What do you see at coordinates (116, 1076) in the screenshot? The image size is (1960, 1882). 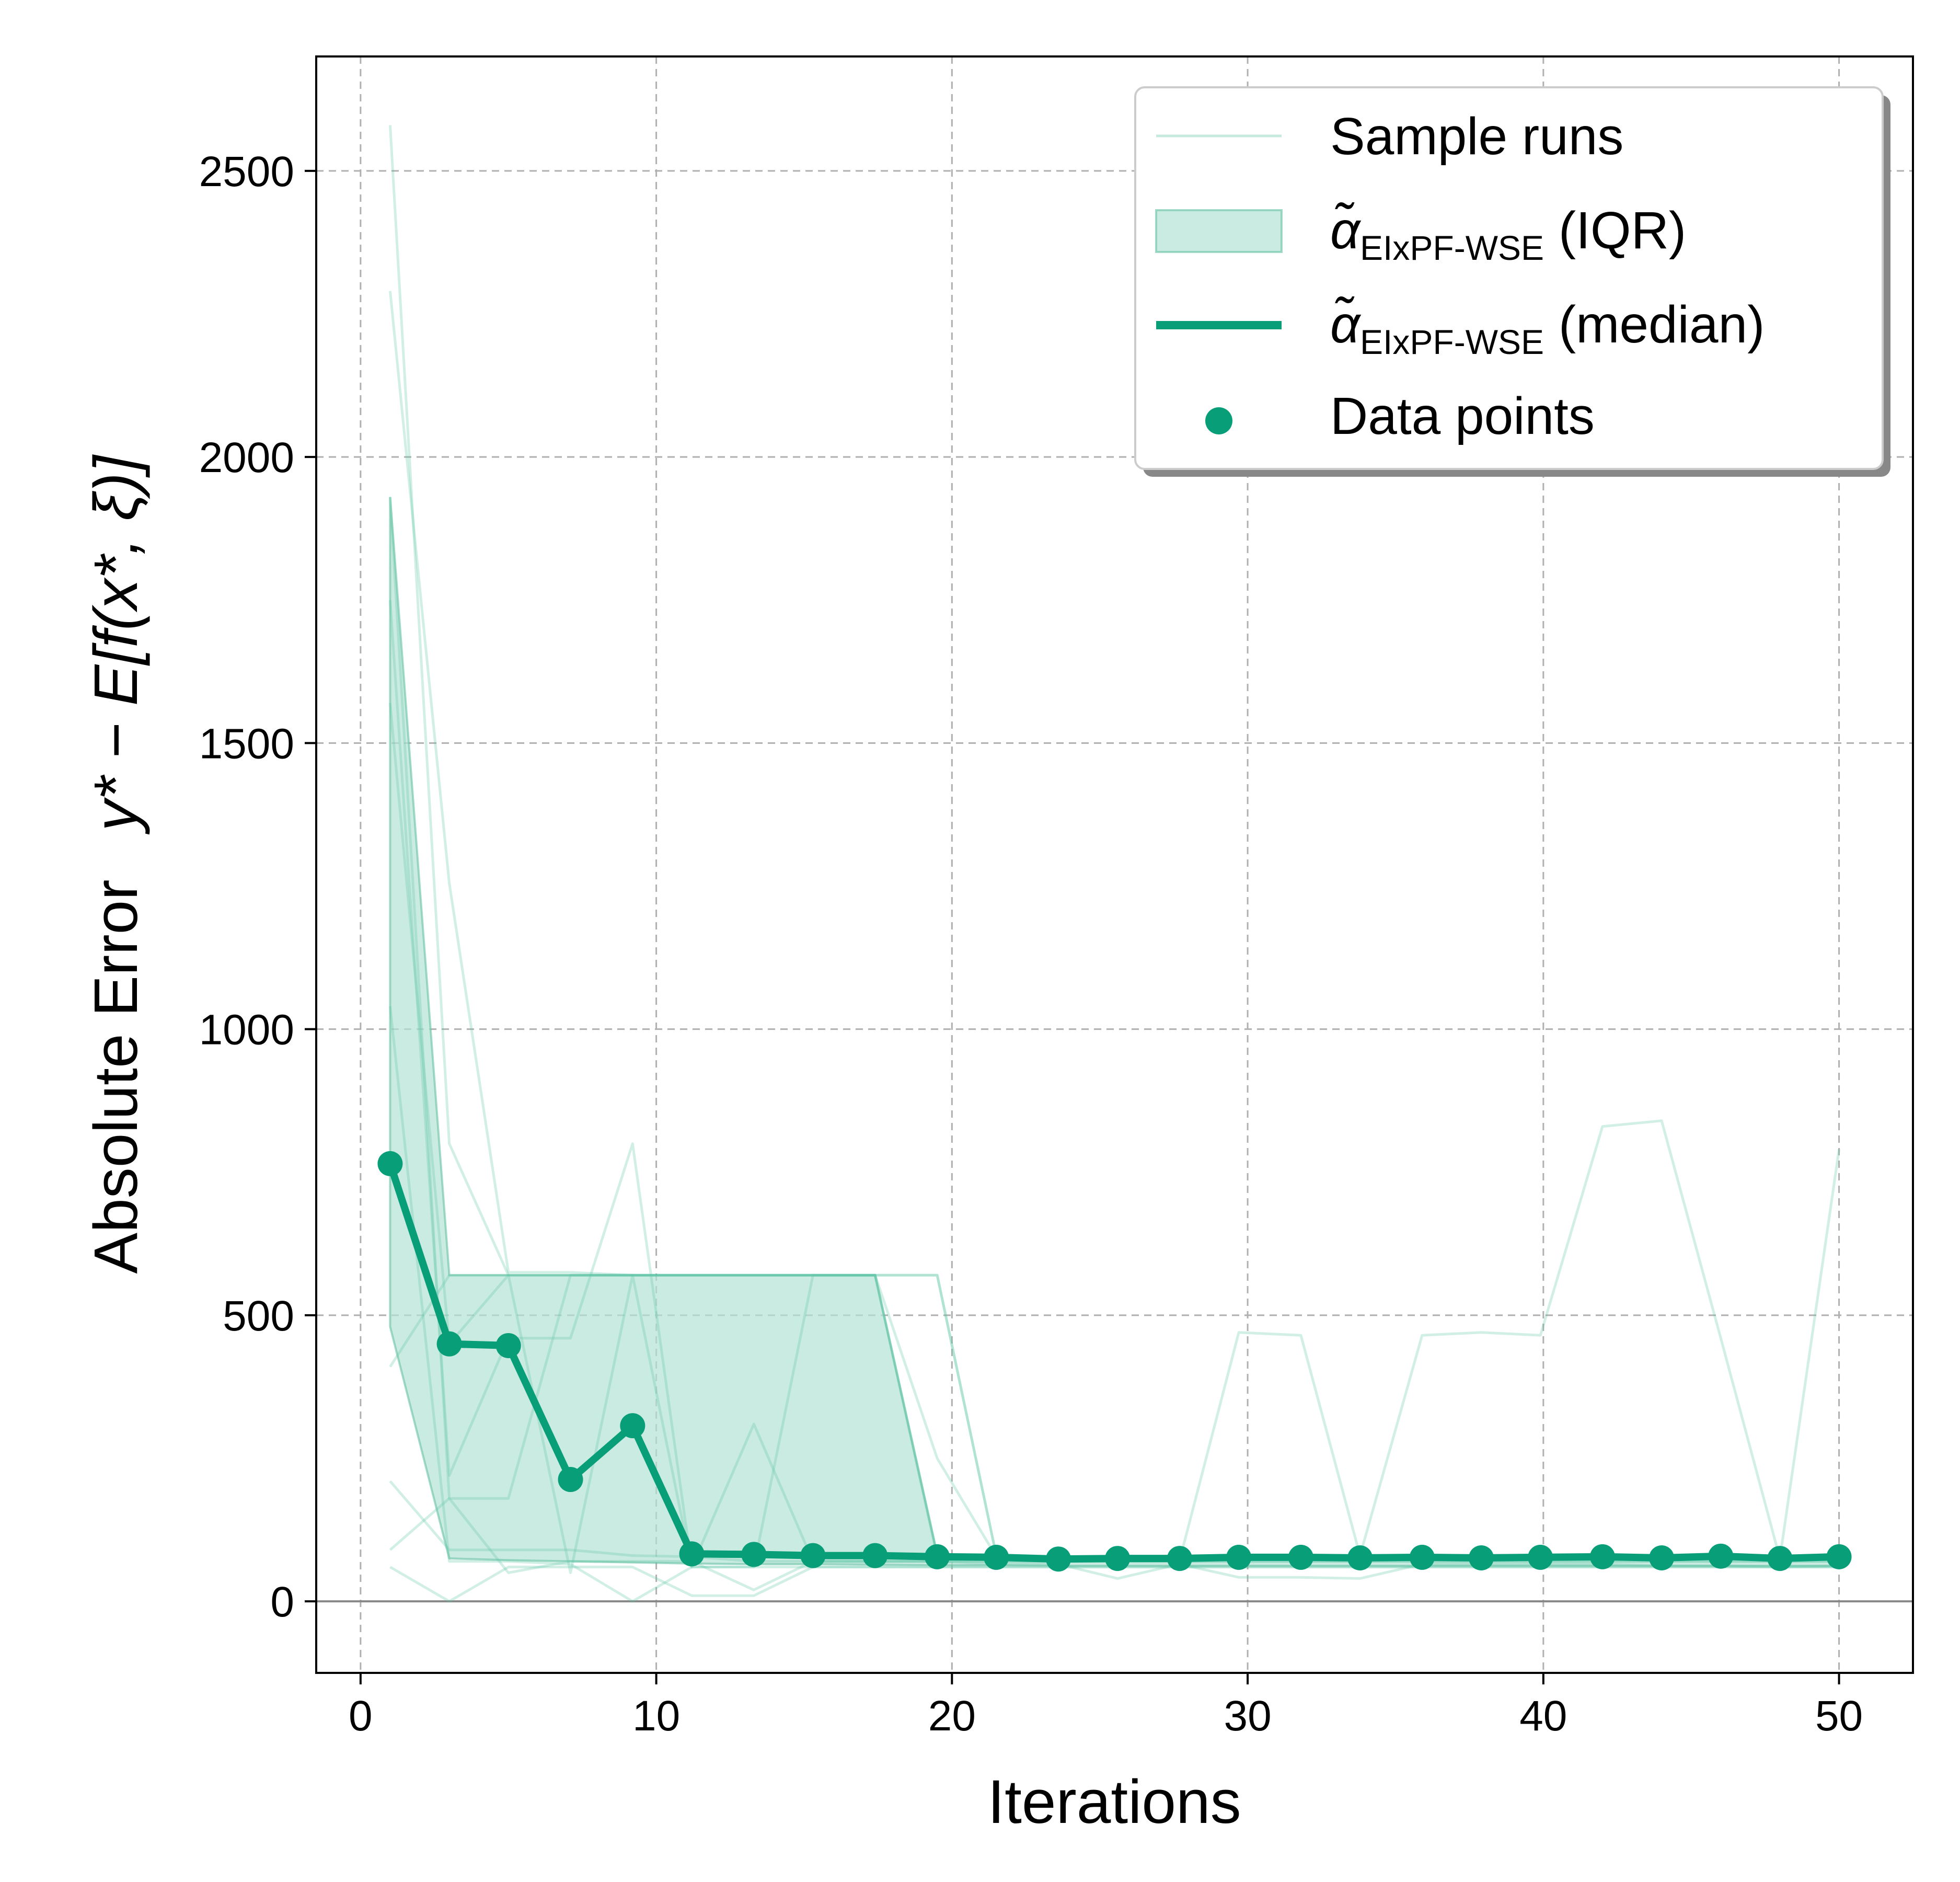 I see `y-axis-label-prefix: Absolute Error` at bounding box center [116, 1076].